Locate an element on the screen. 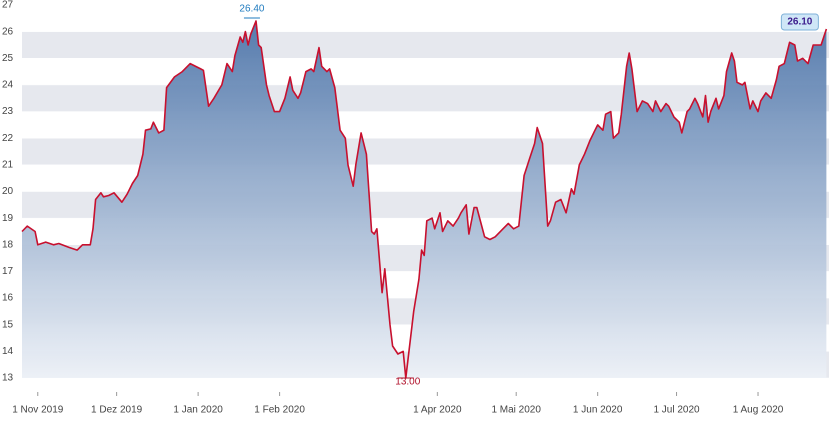 This screenshot has height=424, width=830. y-tick-label: 20 is located at coordinates (8, 191).